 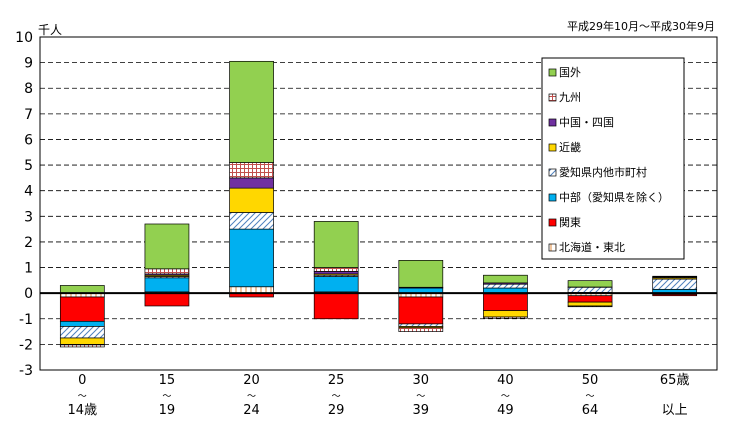 I want to click on period-label: 平成29年10月～平成30年9月, so click(x=641, y=26).